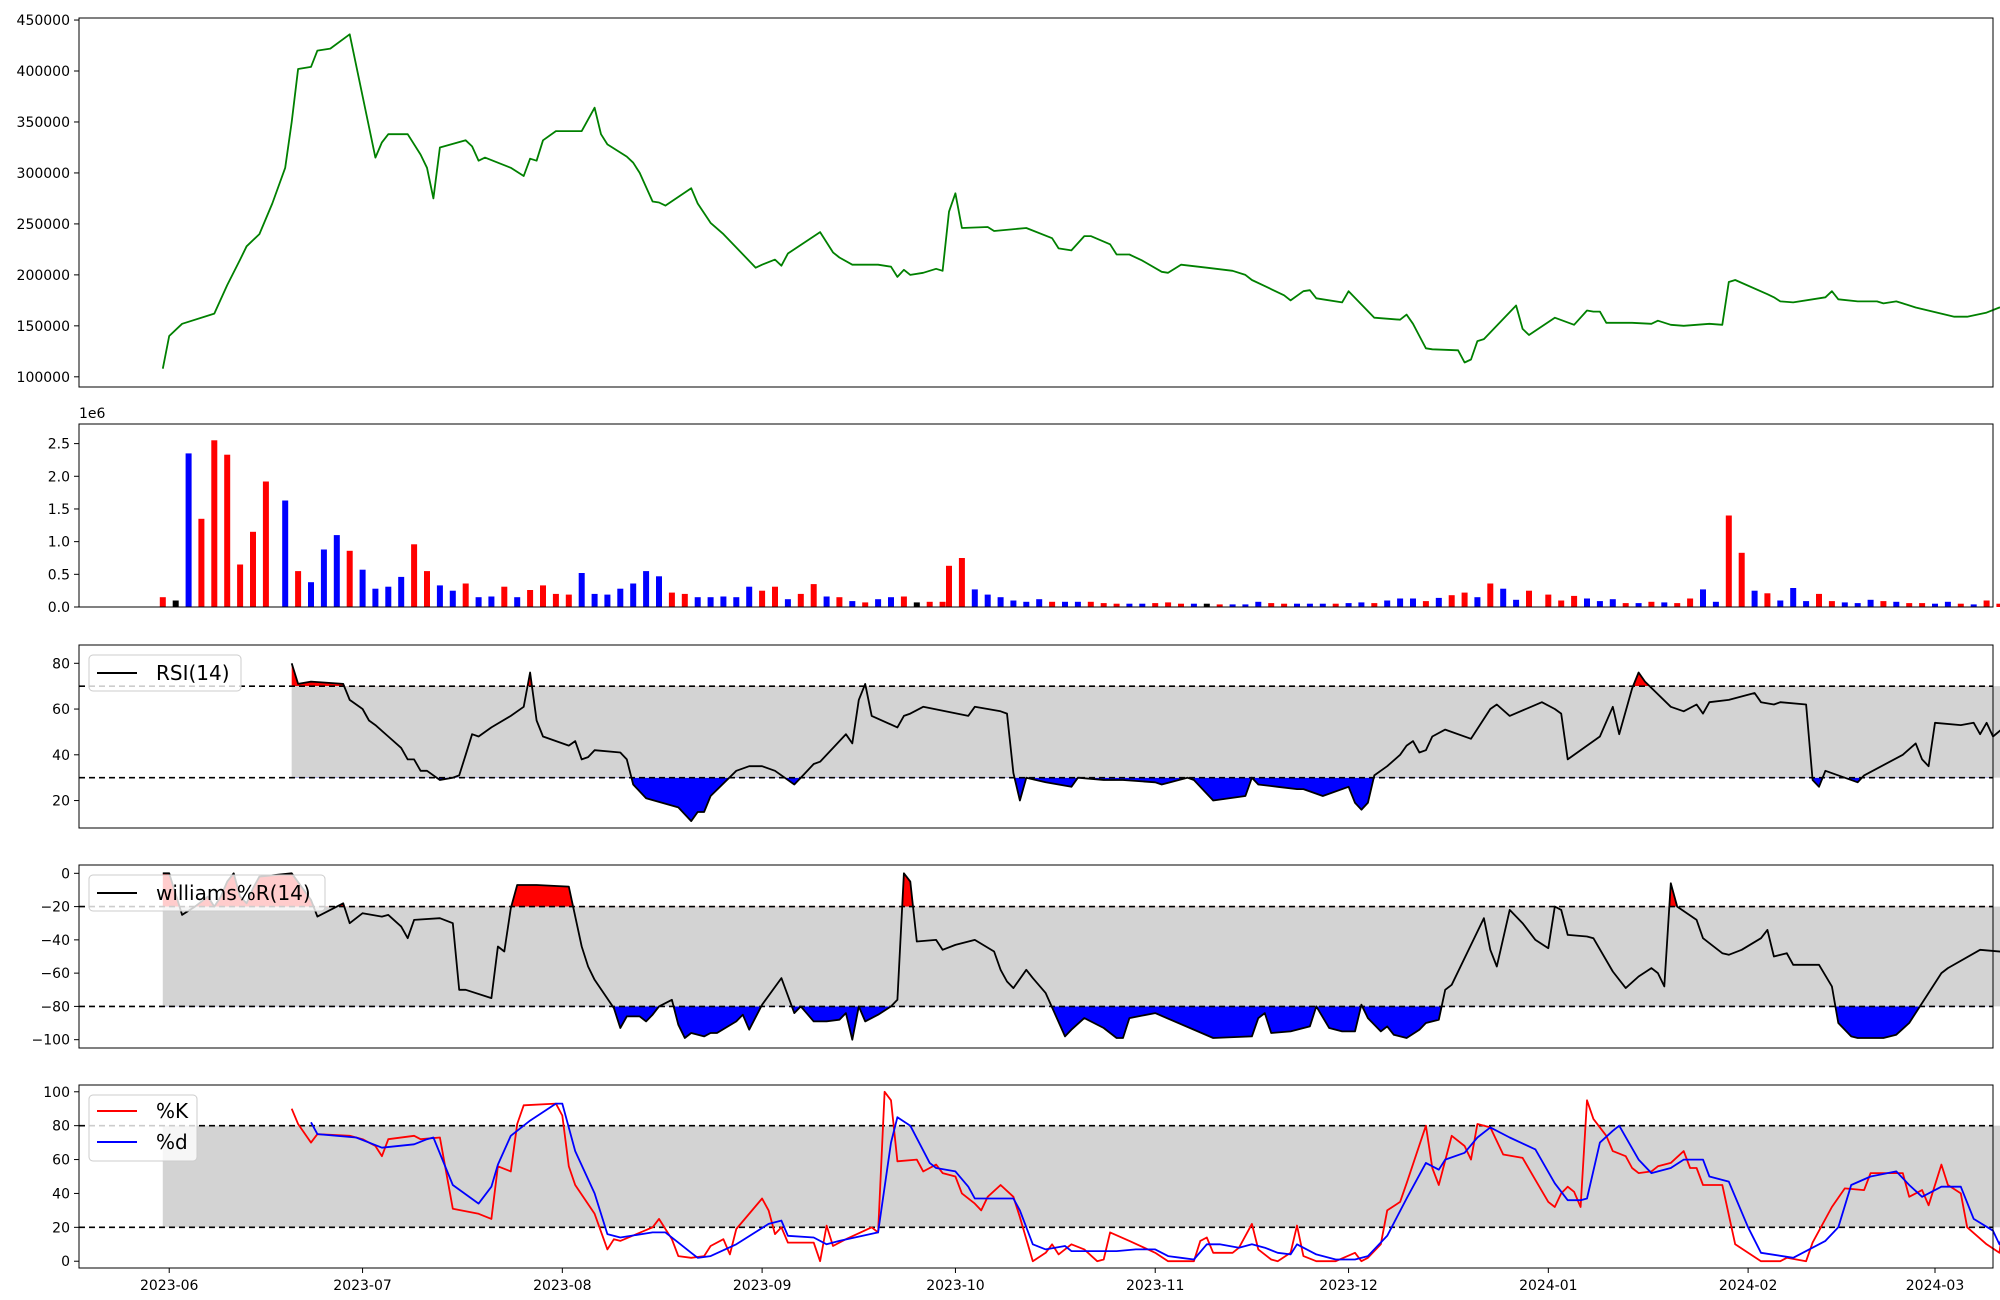 This screenshot has width=2000, height=1300. Describe the element at coordinates (61, 1194) in the screenshot. I see `stochastic-ytick-label: 40` at that location.